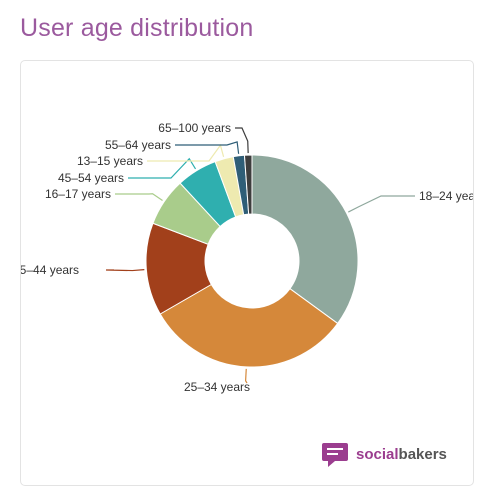  Describe the element at coordinates (91, 178) in the screenshot. I see `slice-label-4: 45–54 years` at that location.